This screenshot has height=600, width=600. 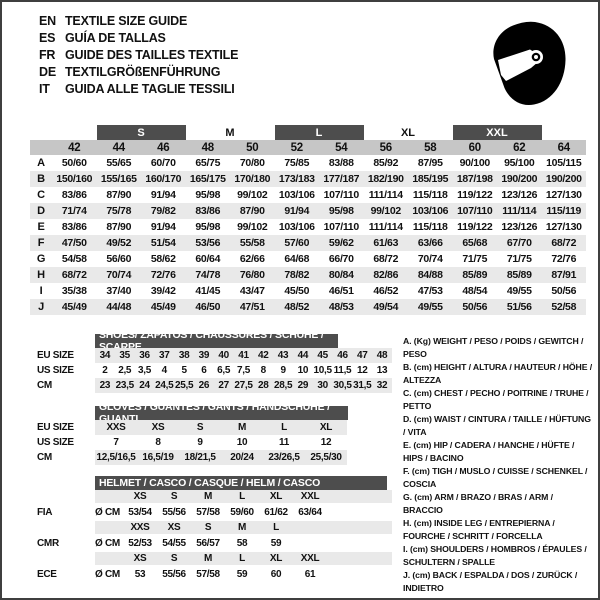 I want to click on helmet-value-band: Ø CM 53 55/56 57/58 59 60 61, so click(x=243, y=574).